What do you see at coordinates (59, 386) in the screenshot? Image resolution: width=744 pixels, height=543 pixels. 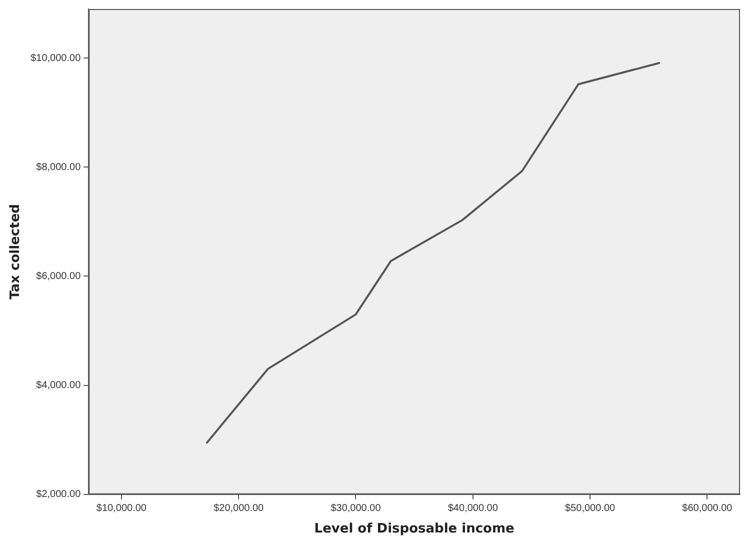 I see `y-tick-label: $4,000.00` at bounding box center [59, 386].